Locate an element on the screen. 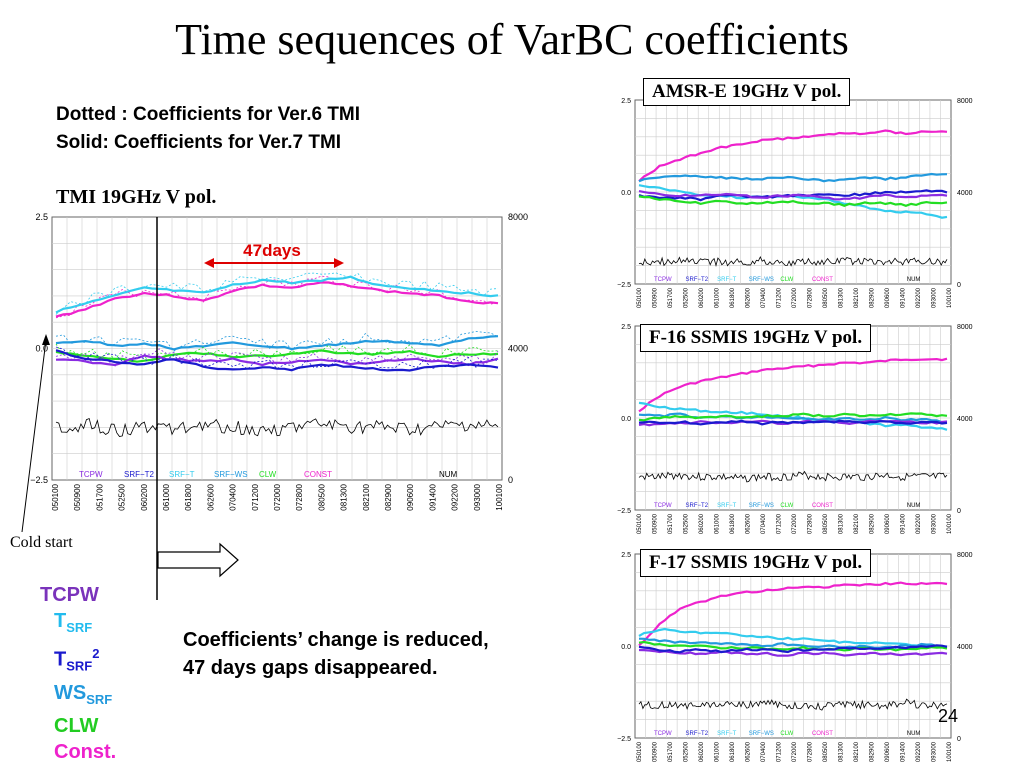  gap-arrow-head-right is located at coordinates (339, 263).